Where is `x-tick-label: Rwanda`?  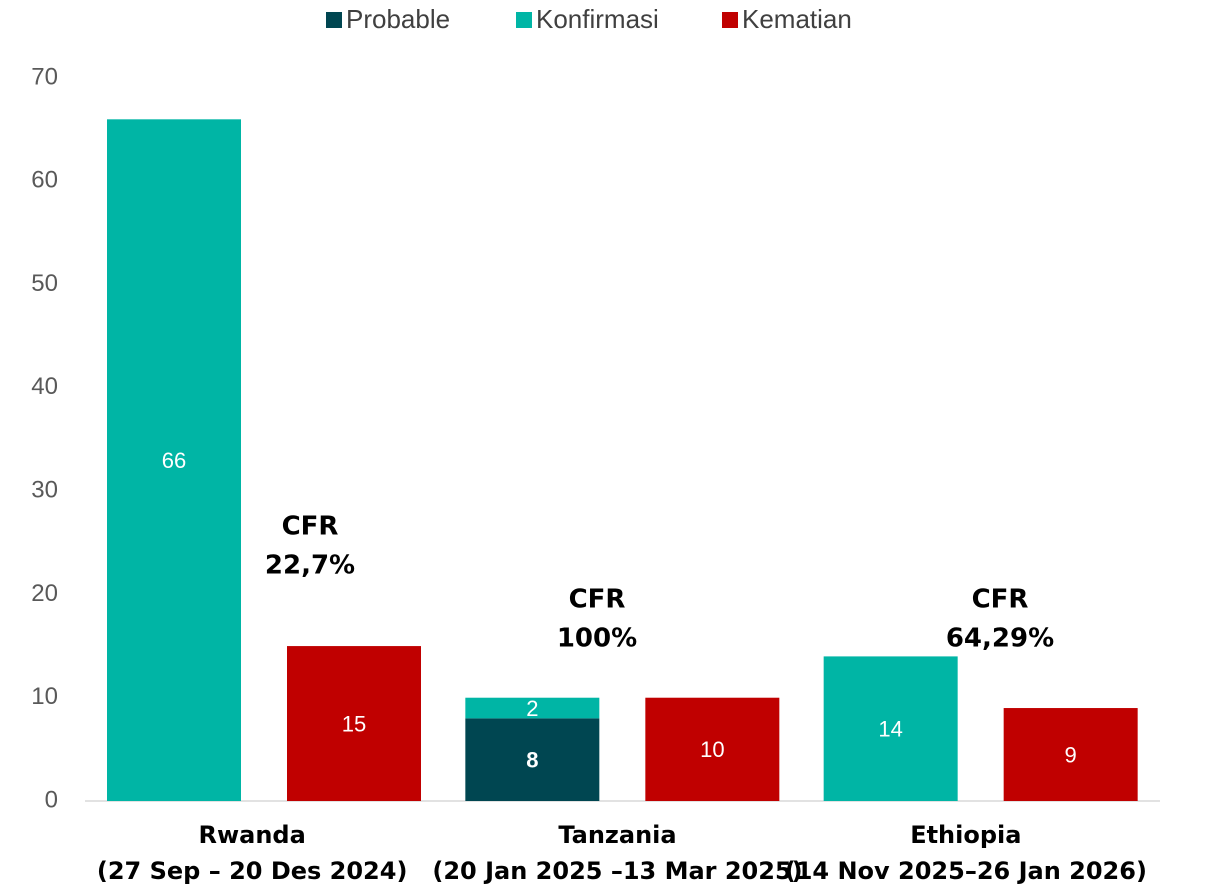
x-tick-label: Rwanda is located at coordinates (252, 835).